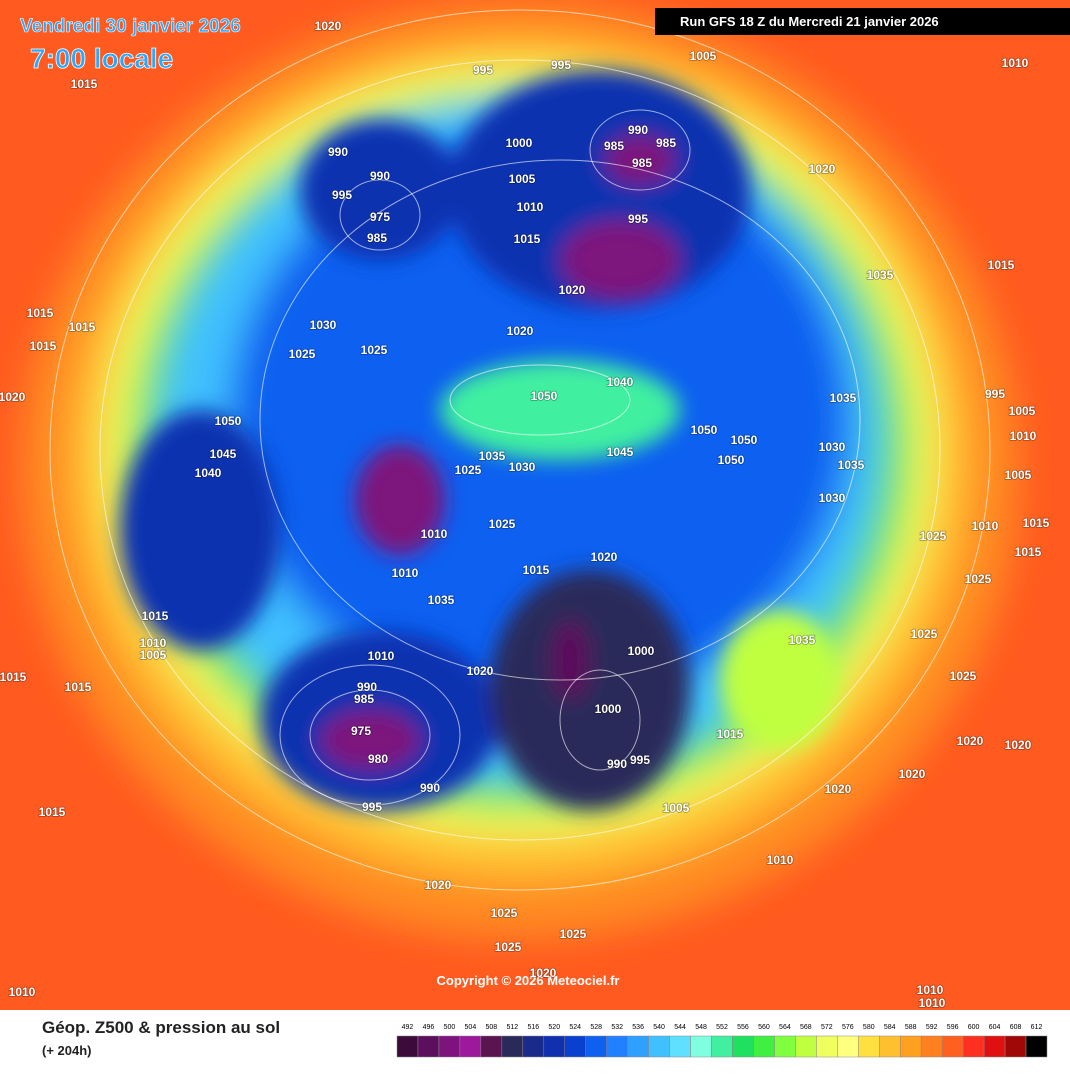  What do you see at coordinates (596, 1027) in the screenshot?
I see `level-label: 528` at bounding box center [596, 1027].